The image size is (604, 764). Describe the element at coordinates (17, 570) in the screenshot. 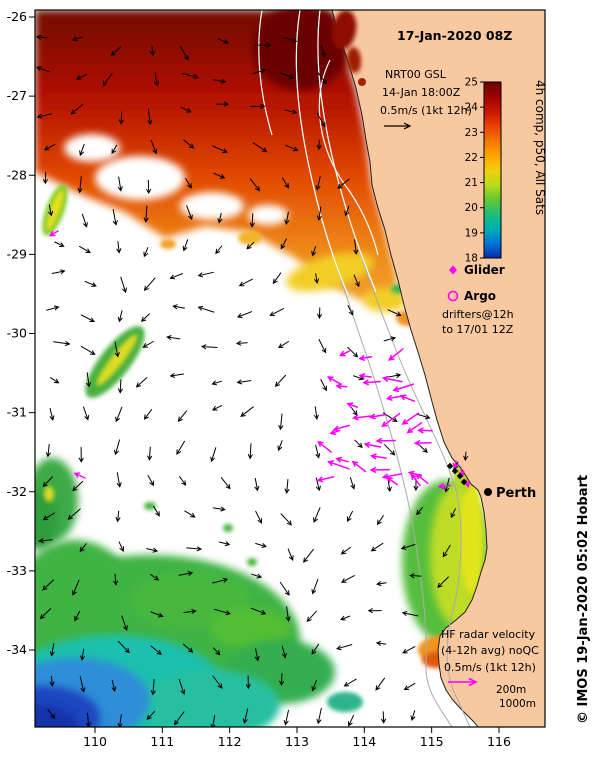

I see `y-axis-tick-label: -33` at that location.